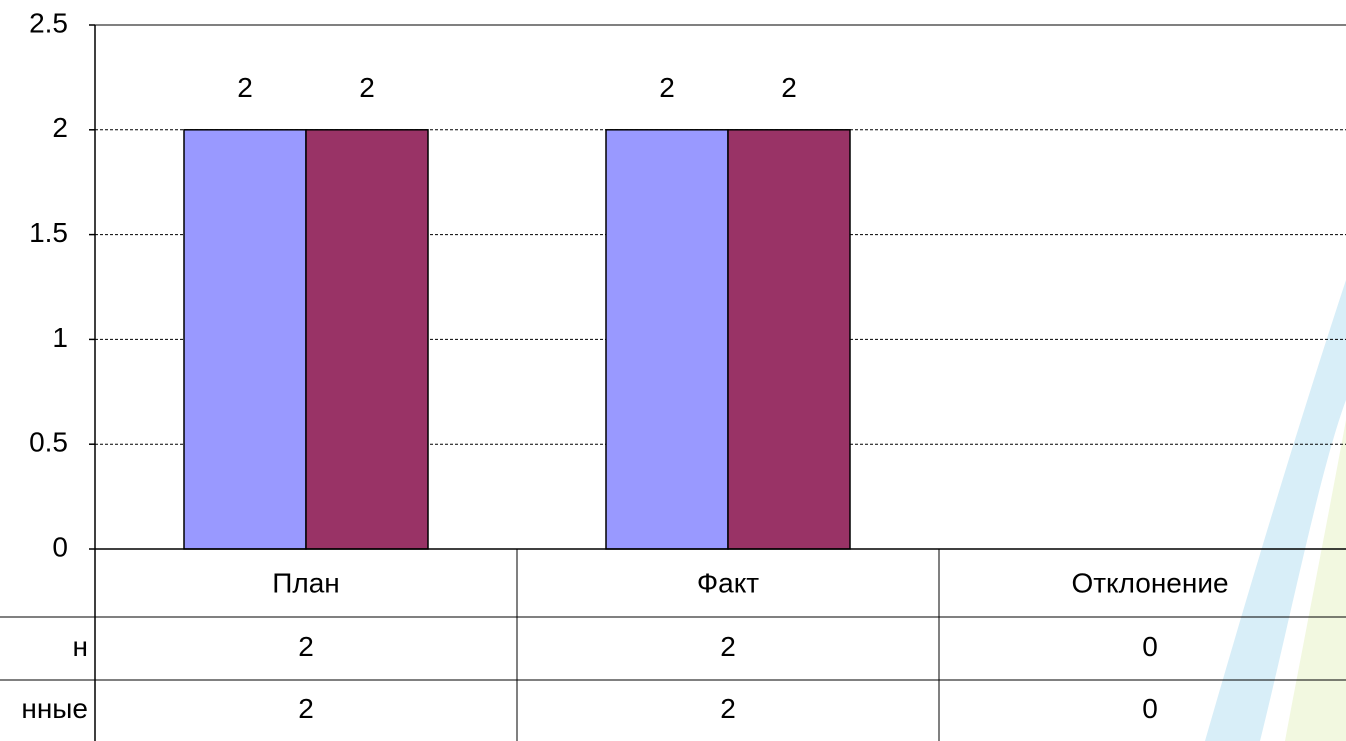 This screenshot has height=741, width=1346. What do you see at coordinates (728, 582) in the screenshot?
I see `x-tick-label: Факт` at bounding box center [728, 582].